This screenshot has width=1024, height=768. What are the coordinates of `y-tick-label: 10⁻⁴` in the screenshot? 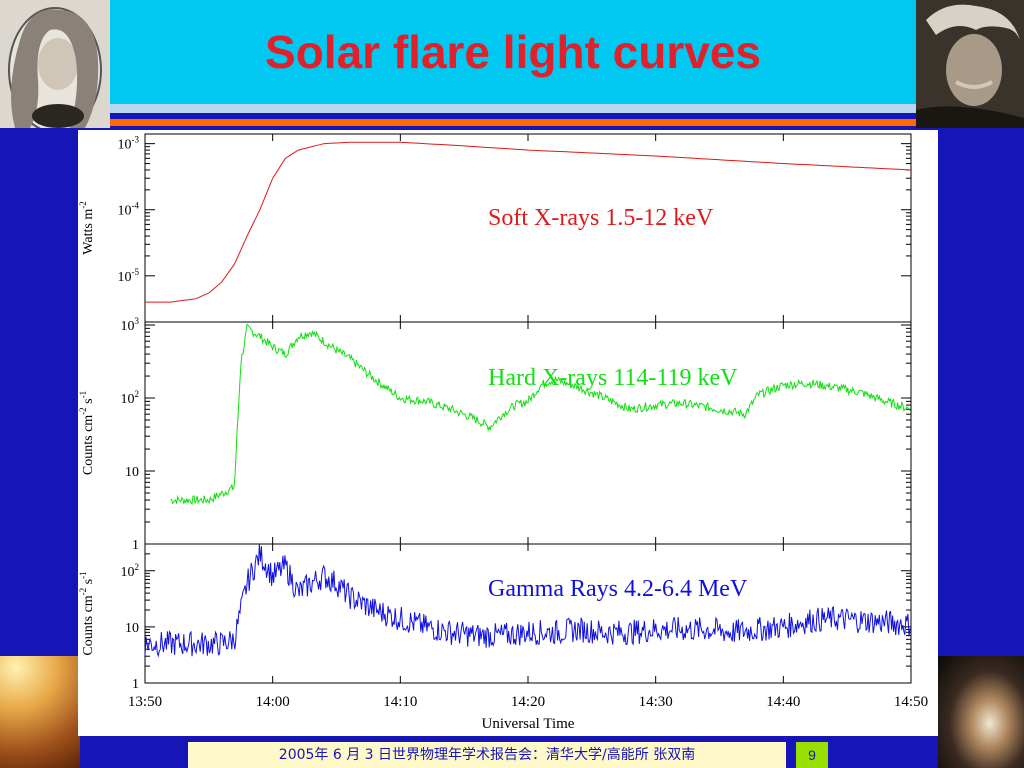 It's located at (129, 210).